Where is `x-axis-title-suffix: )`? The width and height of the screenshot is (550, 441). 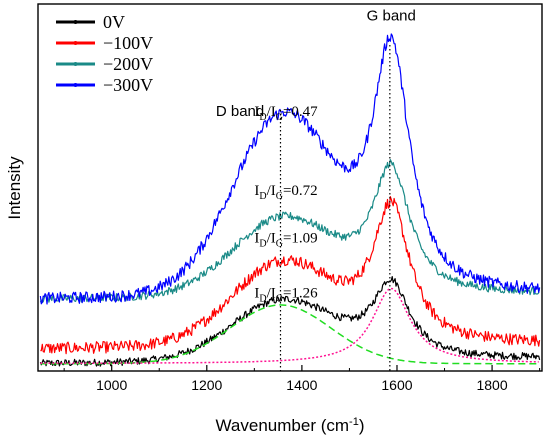 x-axis-title-suffix: ) is located at coordinates (362, 425).